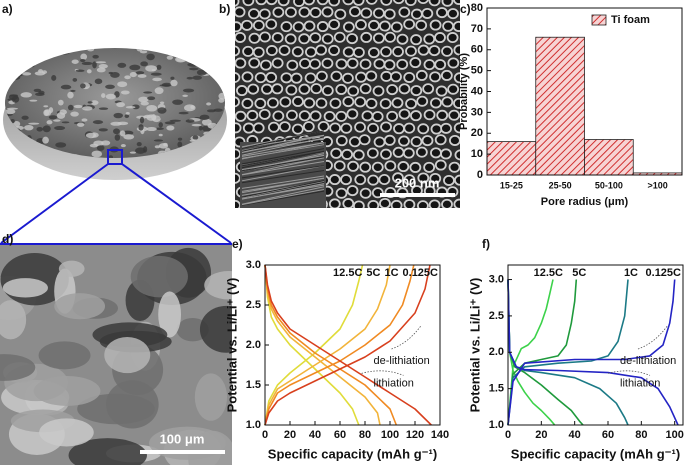 The image size is (685, 465). I want to click on y-tick-label: 1.5, so click(496, 389).